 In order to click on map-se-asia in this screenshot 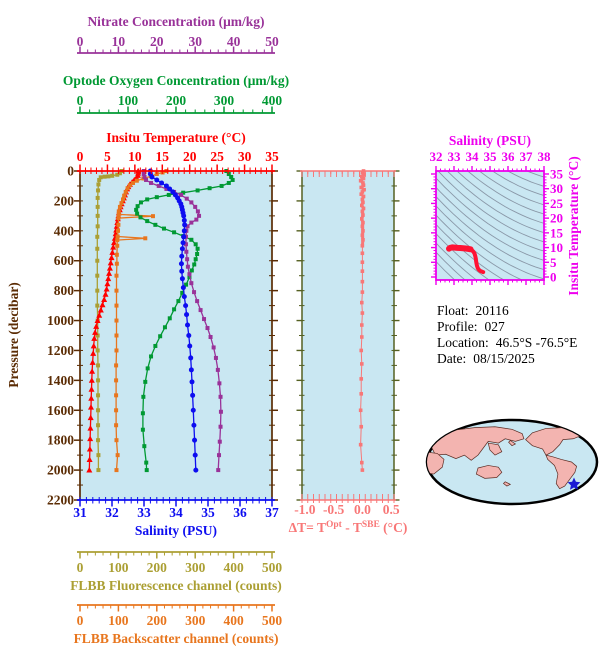, I will do `click(495, 449)`.